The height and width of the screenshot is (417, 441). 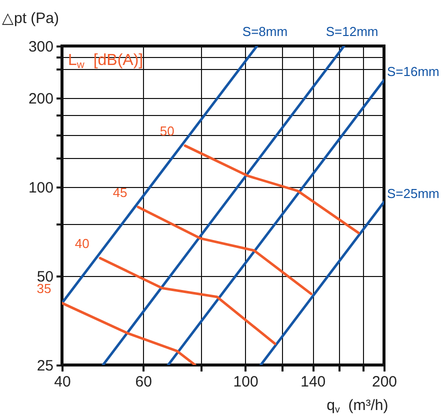 I want to click on y-tick-label: 100, so click(x=41, y=188).